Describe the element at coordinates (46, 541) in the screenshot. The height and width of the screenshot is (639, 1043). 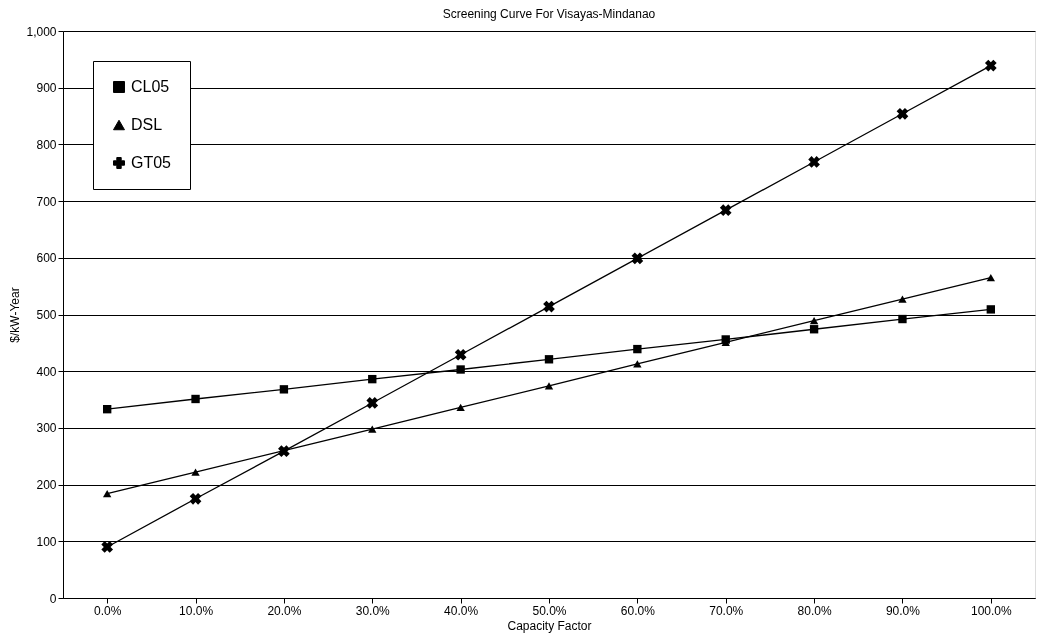
I see `y-tick-label: 100` at that location.